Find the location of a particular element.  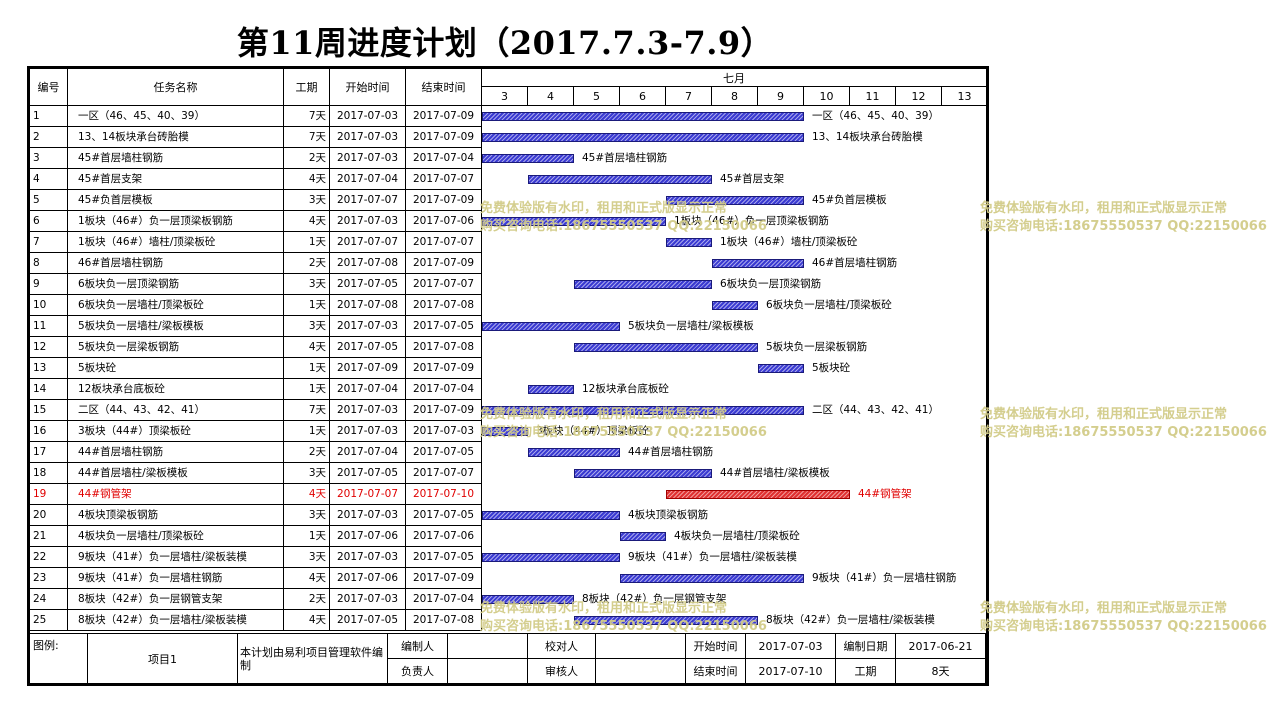

table-row: 5 45#负首层模板 3天 2017-07-07 2017-07-09 is located at coordinates (256, 200).